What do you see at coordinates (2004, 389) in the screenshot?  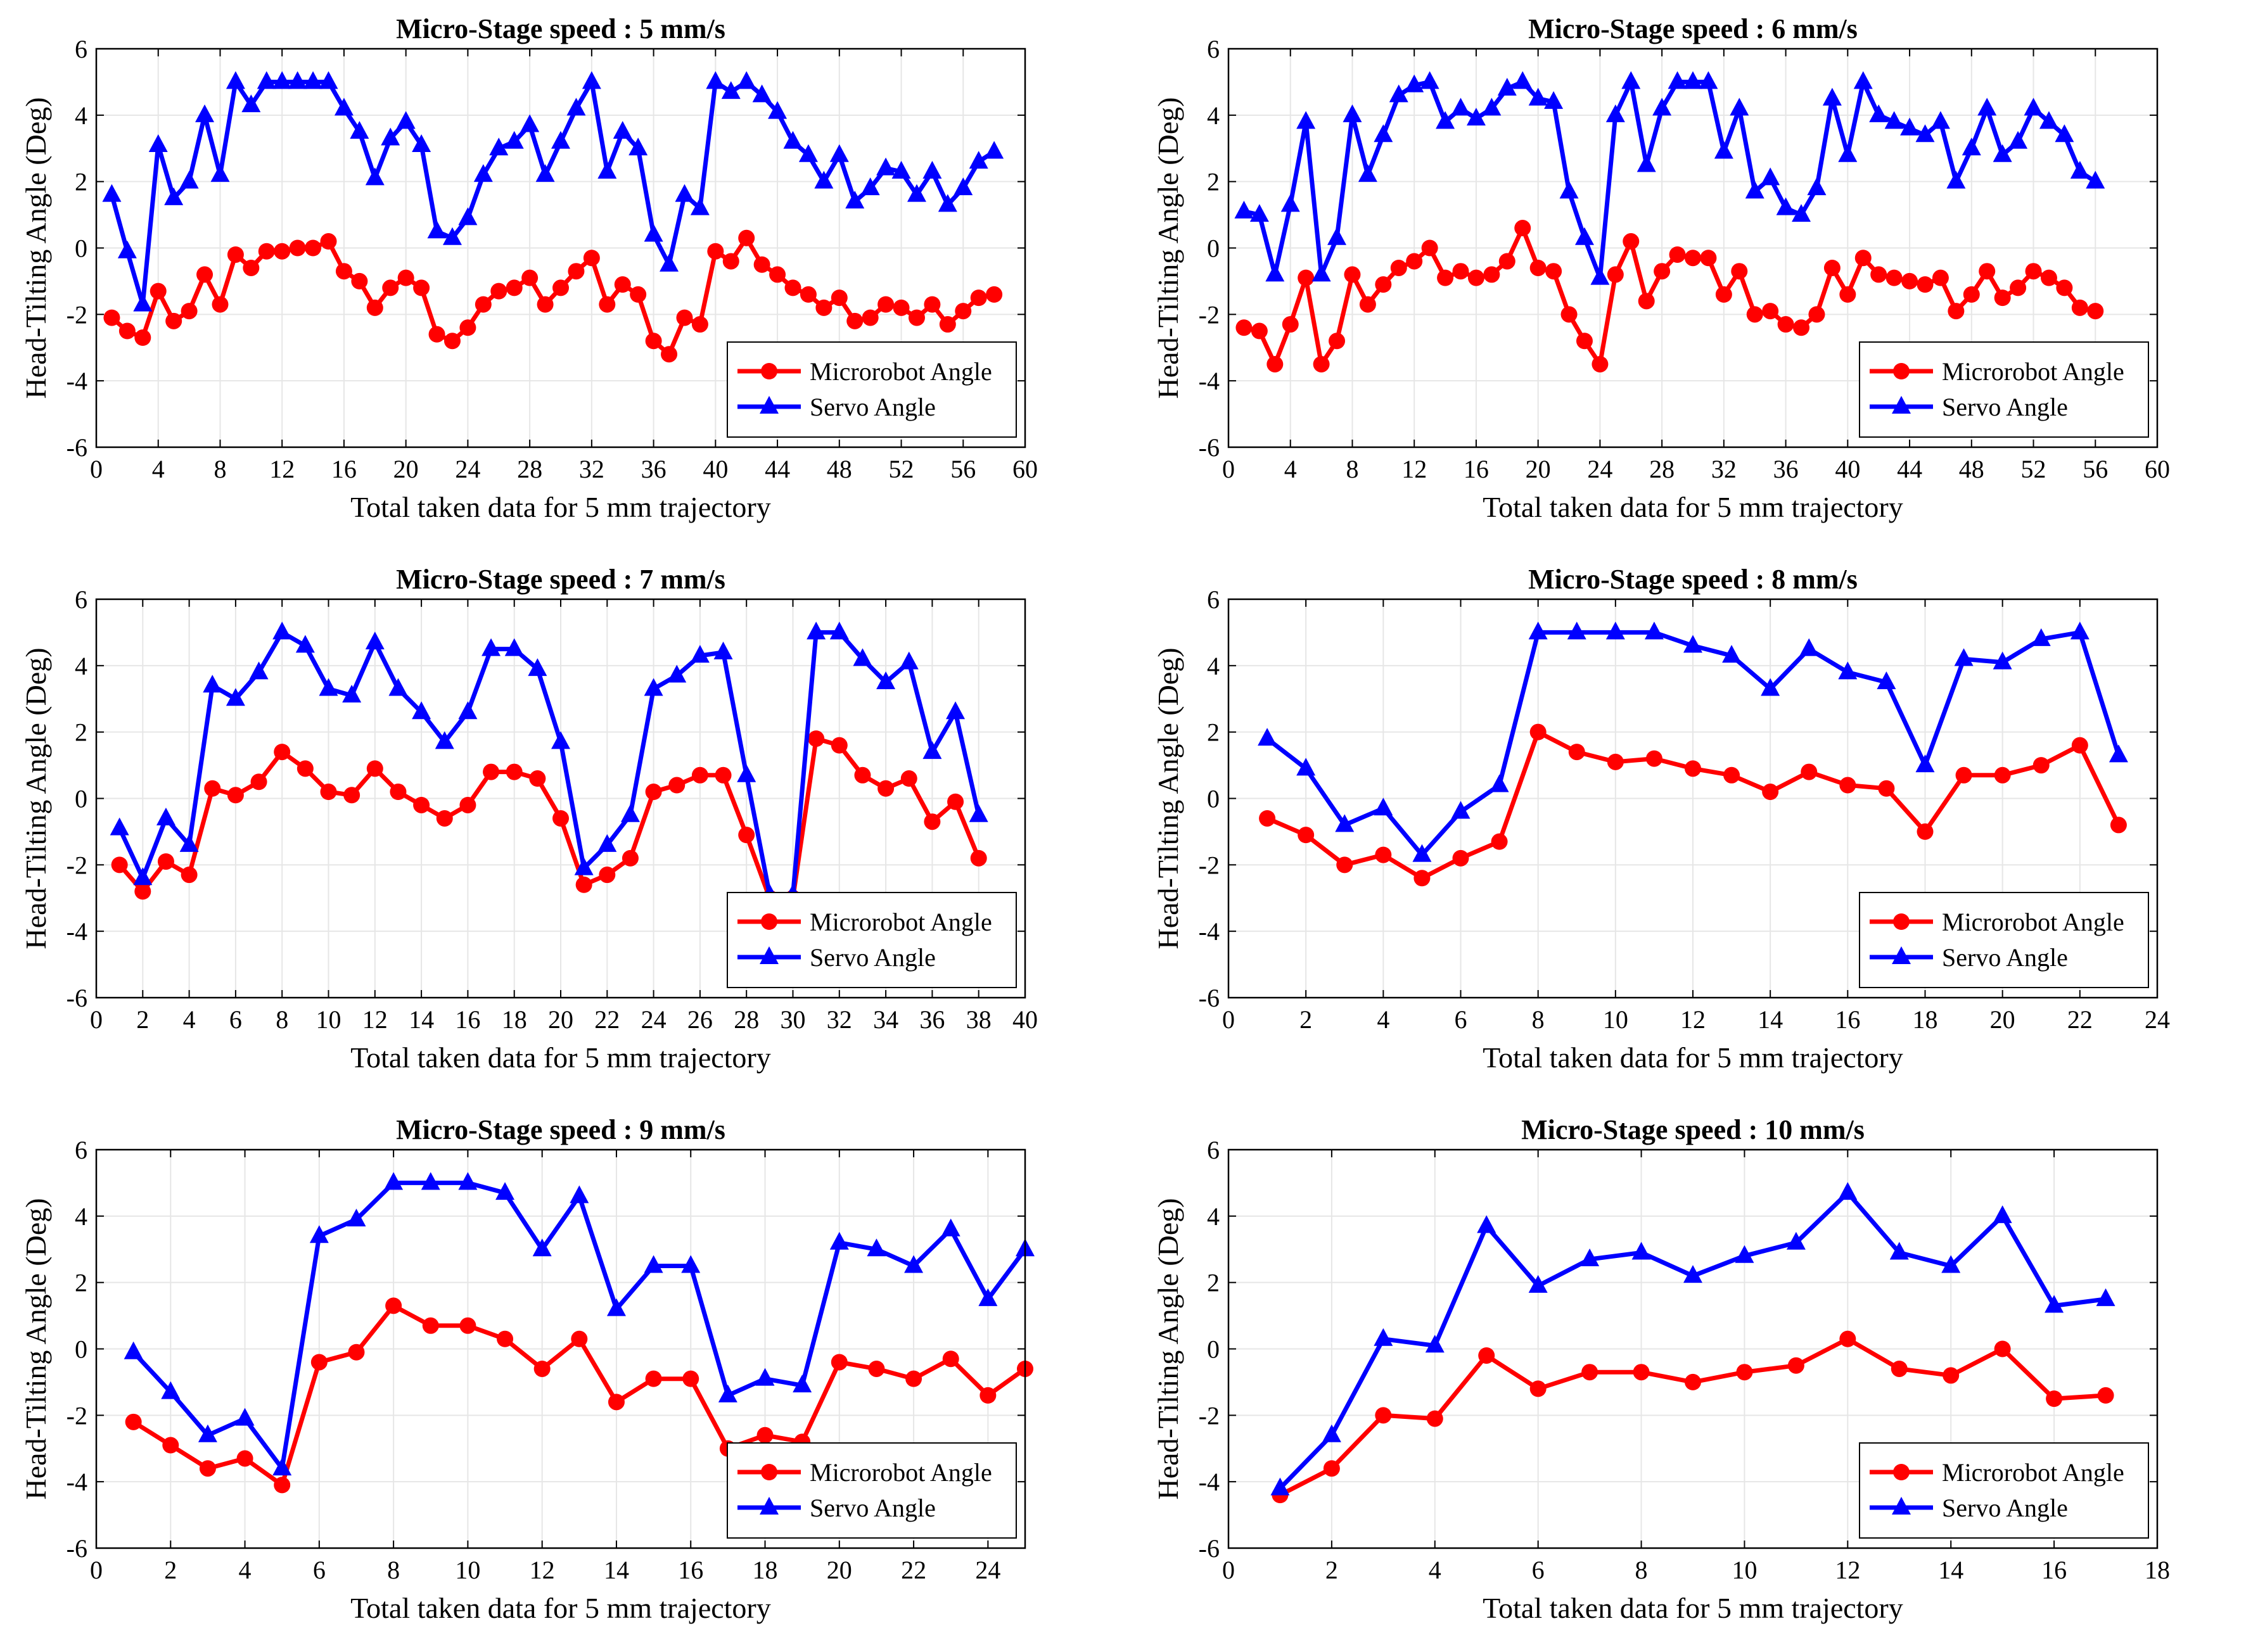 I see `legend-box` at bounding box center [2004, 389].